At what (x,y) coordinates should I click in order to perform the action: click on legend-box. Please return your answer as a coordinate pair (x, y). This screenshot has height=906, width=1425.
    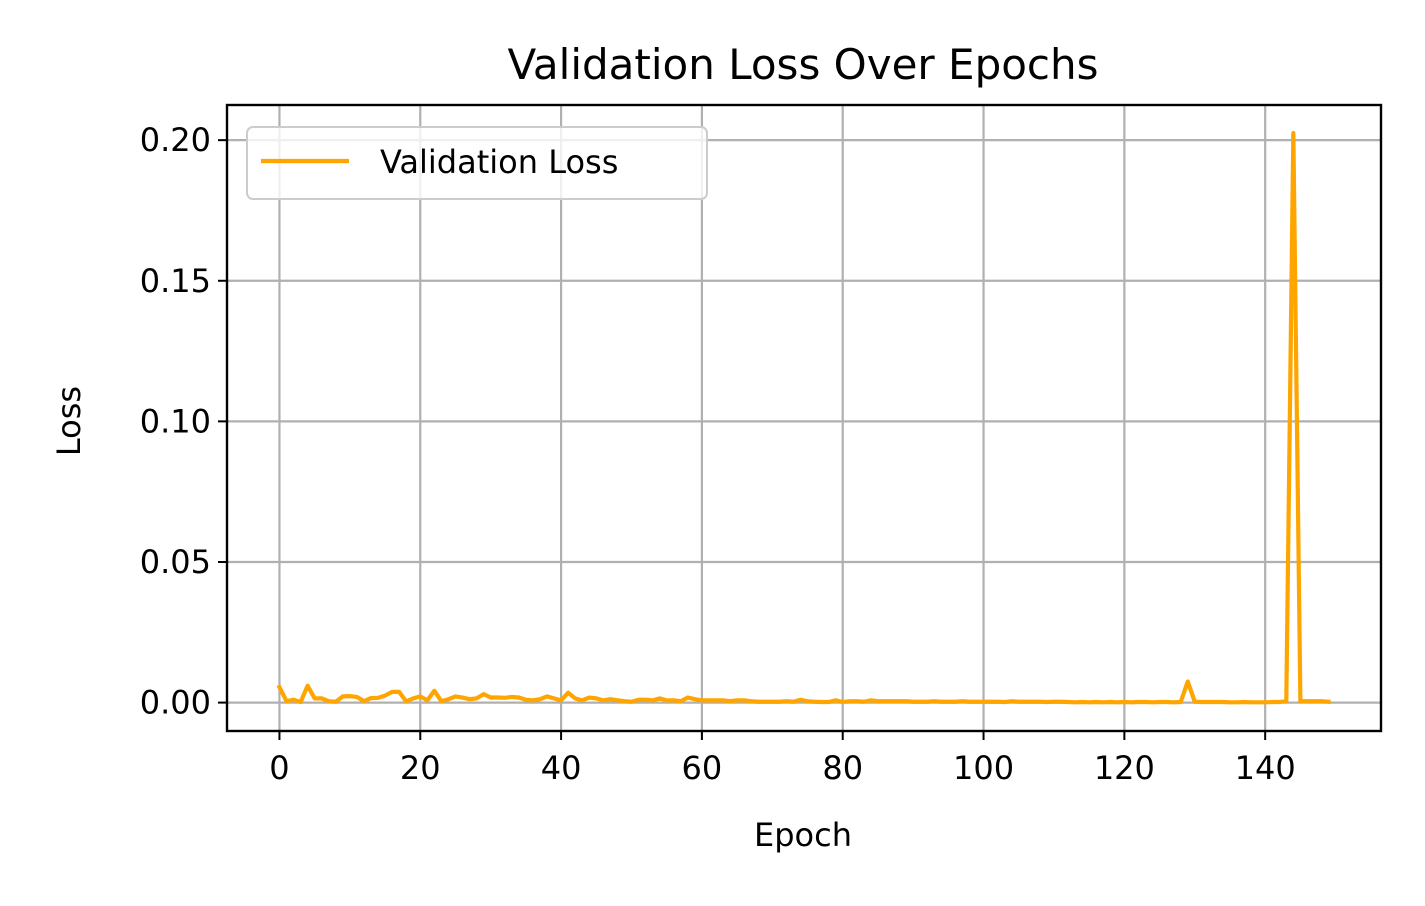
    Looking at the image, I should click on (477, 163).